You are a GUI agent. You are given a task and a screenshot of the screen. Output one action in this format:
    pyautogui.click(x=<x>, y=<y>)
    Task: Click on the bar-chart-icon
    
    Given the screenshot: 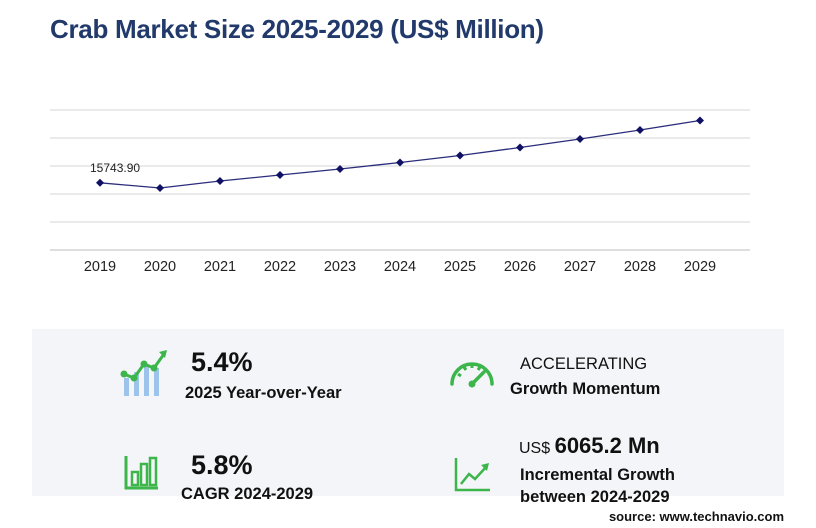 What is the action you would take?
    pyautogui.click(x=141, y=473)
    